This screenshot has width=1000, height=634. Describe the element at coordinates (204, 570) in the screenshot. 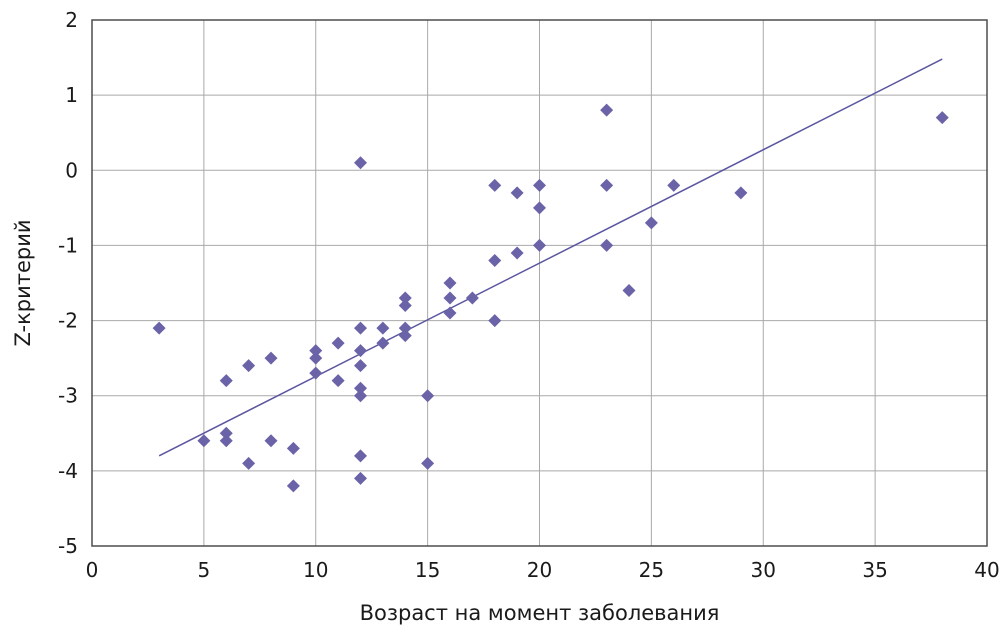

I see `x-tick-label: 5` at that location.